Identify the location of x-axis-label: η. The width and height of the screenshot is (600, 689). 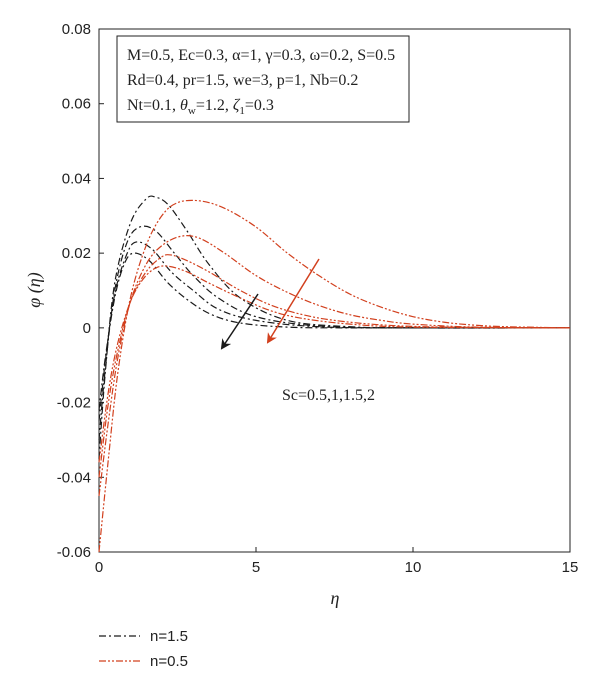
(335, 598).